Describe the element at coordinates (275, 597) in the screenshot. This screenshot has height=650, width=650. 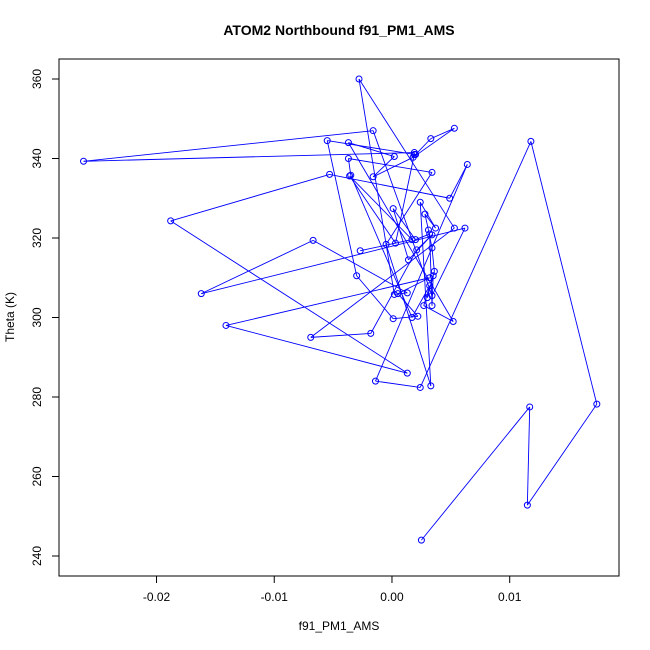
I see `x-tick-label: -0.01` at that location.